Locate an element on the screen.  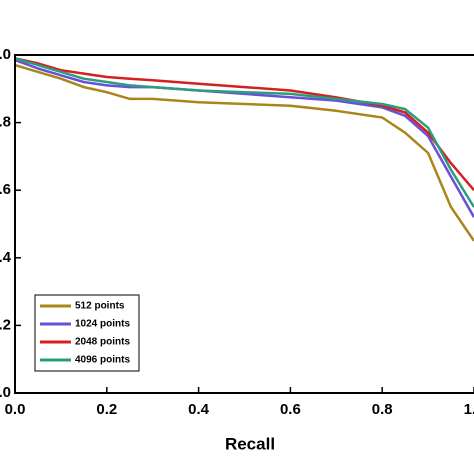
x-tick-label: 0.0 is located at coordinates (15, 409).